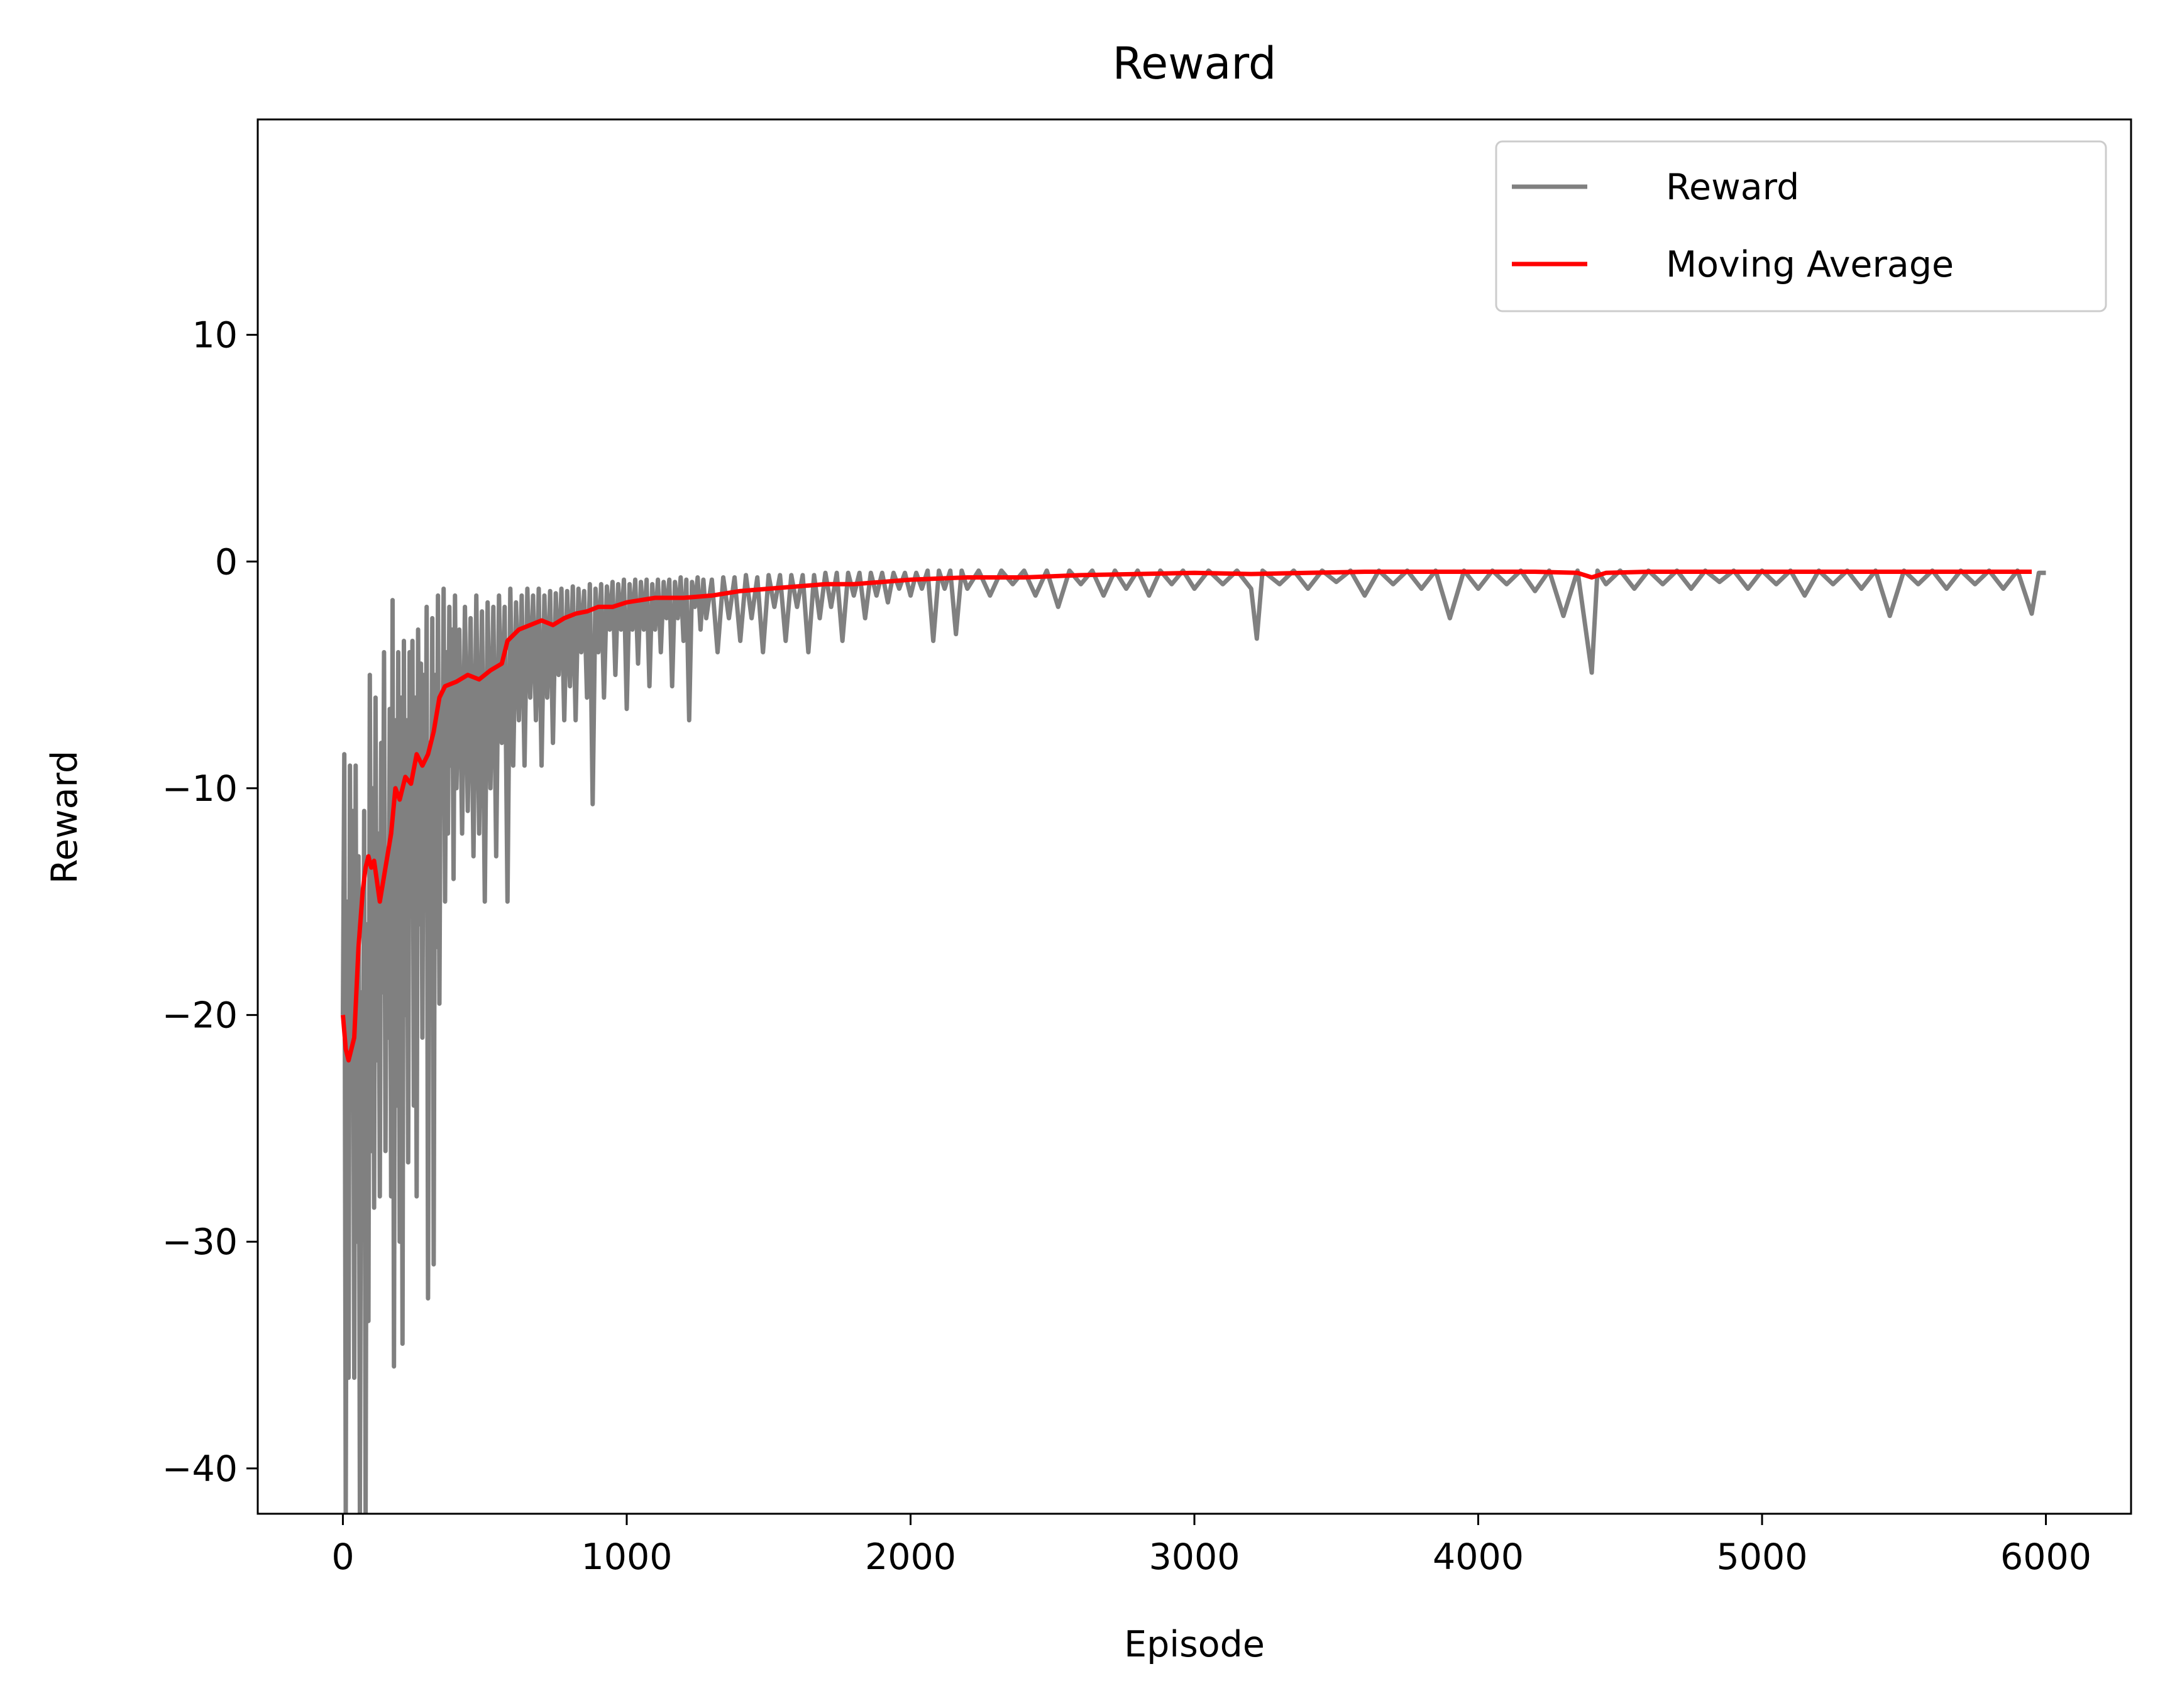  Describe the element at coordinates (1762, 1557) in the screenshot. I see `x-tick-label: 5000` at that location.